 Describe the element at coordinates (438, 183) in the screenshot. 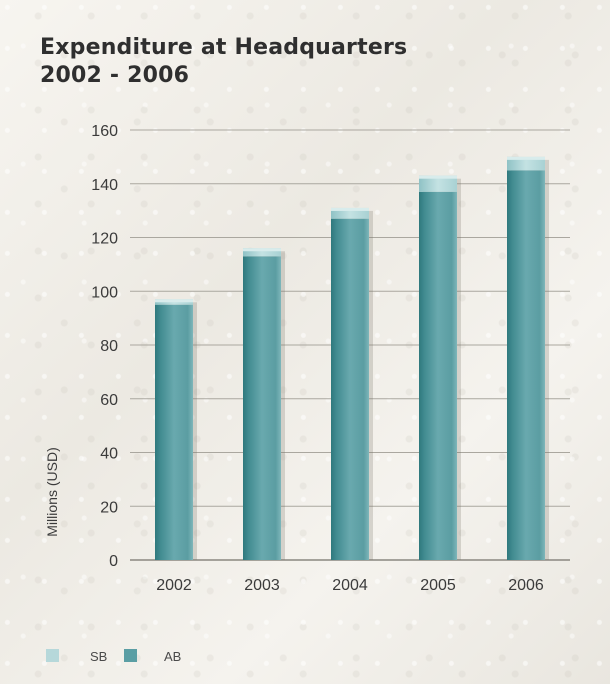

I see `bar-sb-2005` at that location.